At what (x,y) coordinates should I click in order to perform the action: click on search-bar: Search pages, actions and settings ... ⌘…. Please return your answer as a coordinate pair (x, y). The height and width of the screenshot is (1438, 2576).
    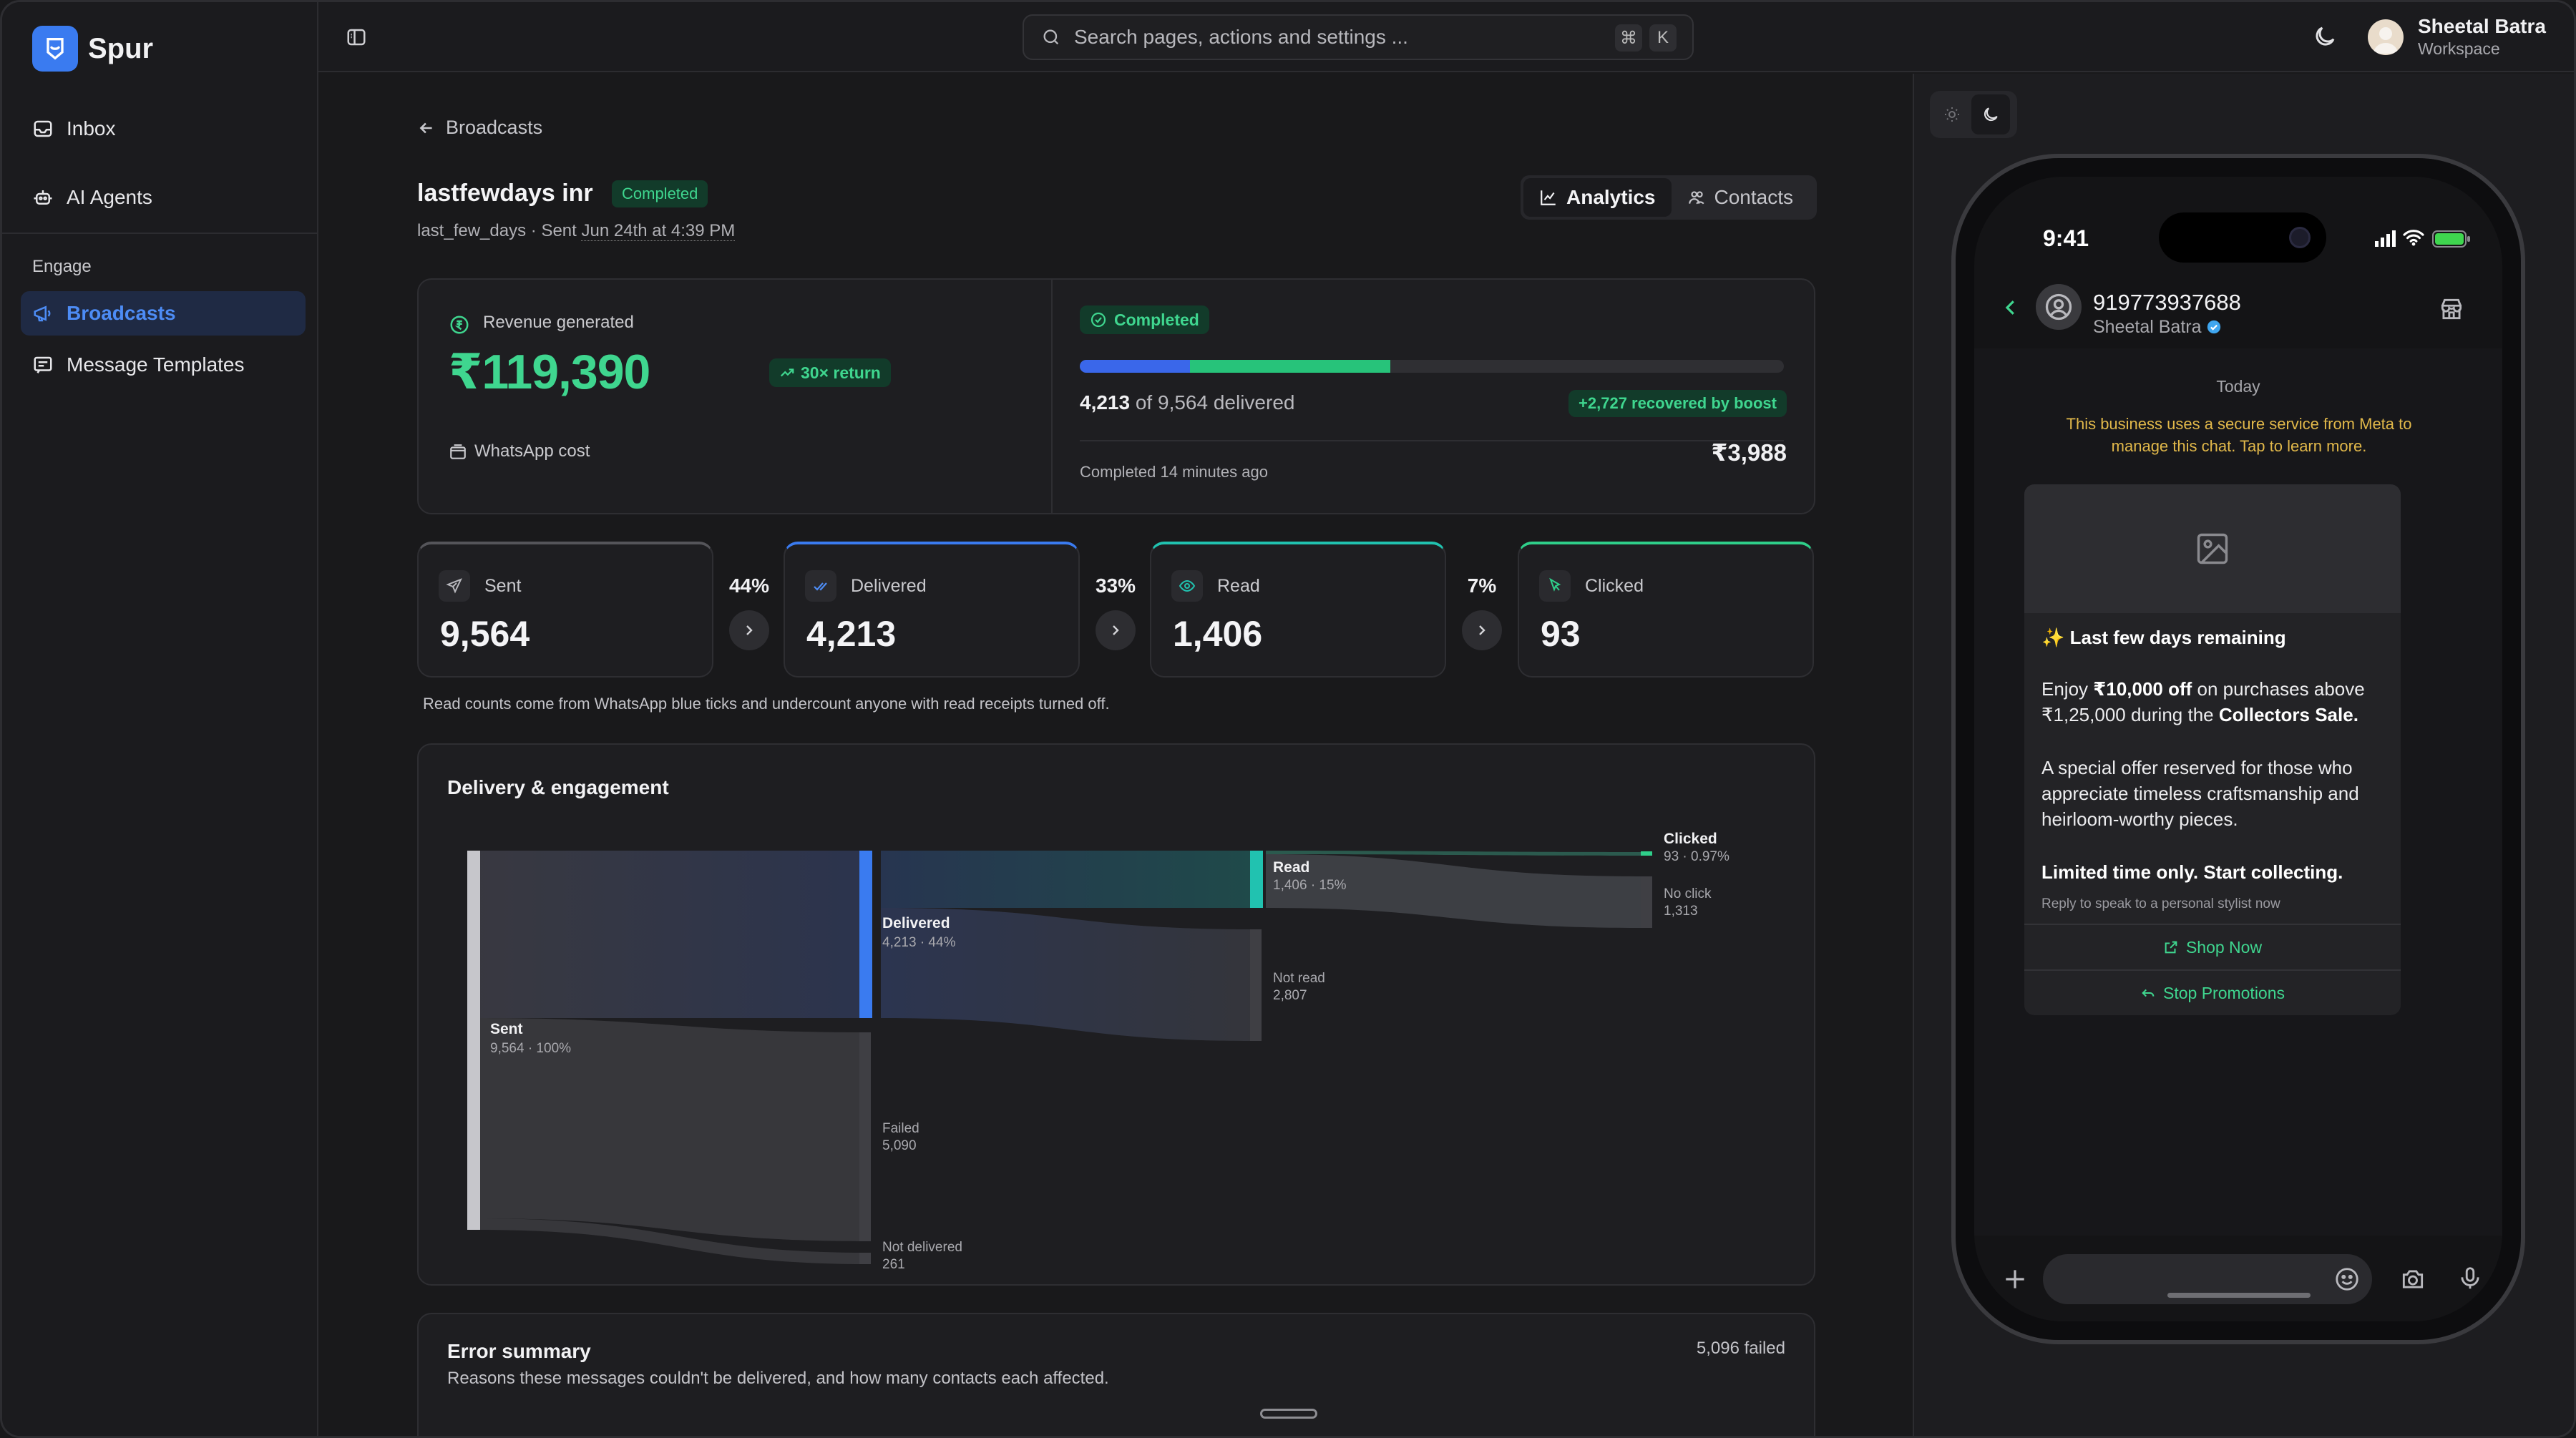
    Looking at the image, I should click on (1358, 37).